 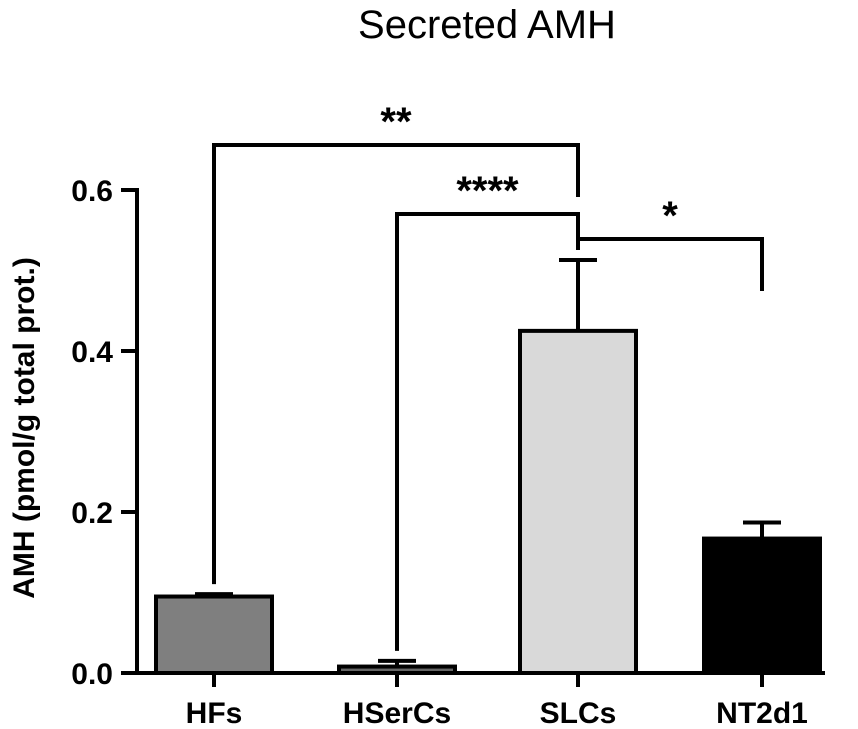 I want to click on y-tick-label: 0.0, so click(x=92, y=674).